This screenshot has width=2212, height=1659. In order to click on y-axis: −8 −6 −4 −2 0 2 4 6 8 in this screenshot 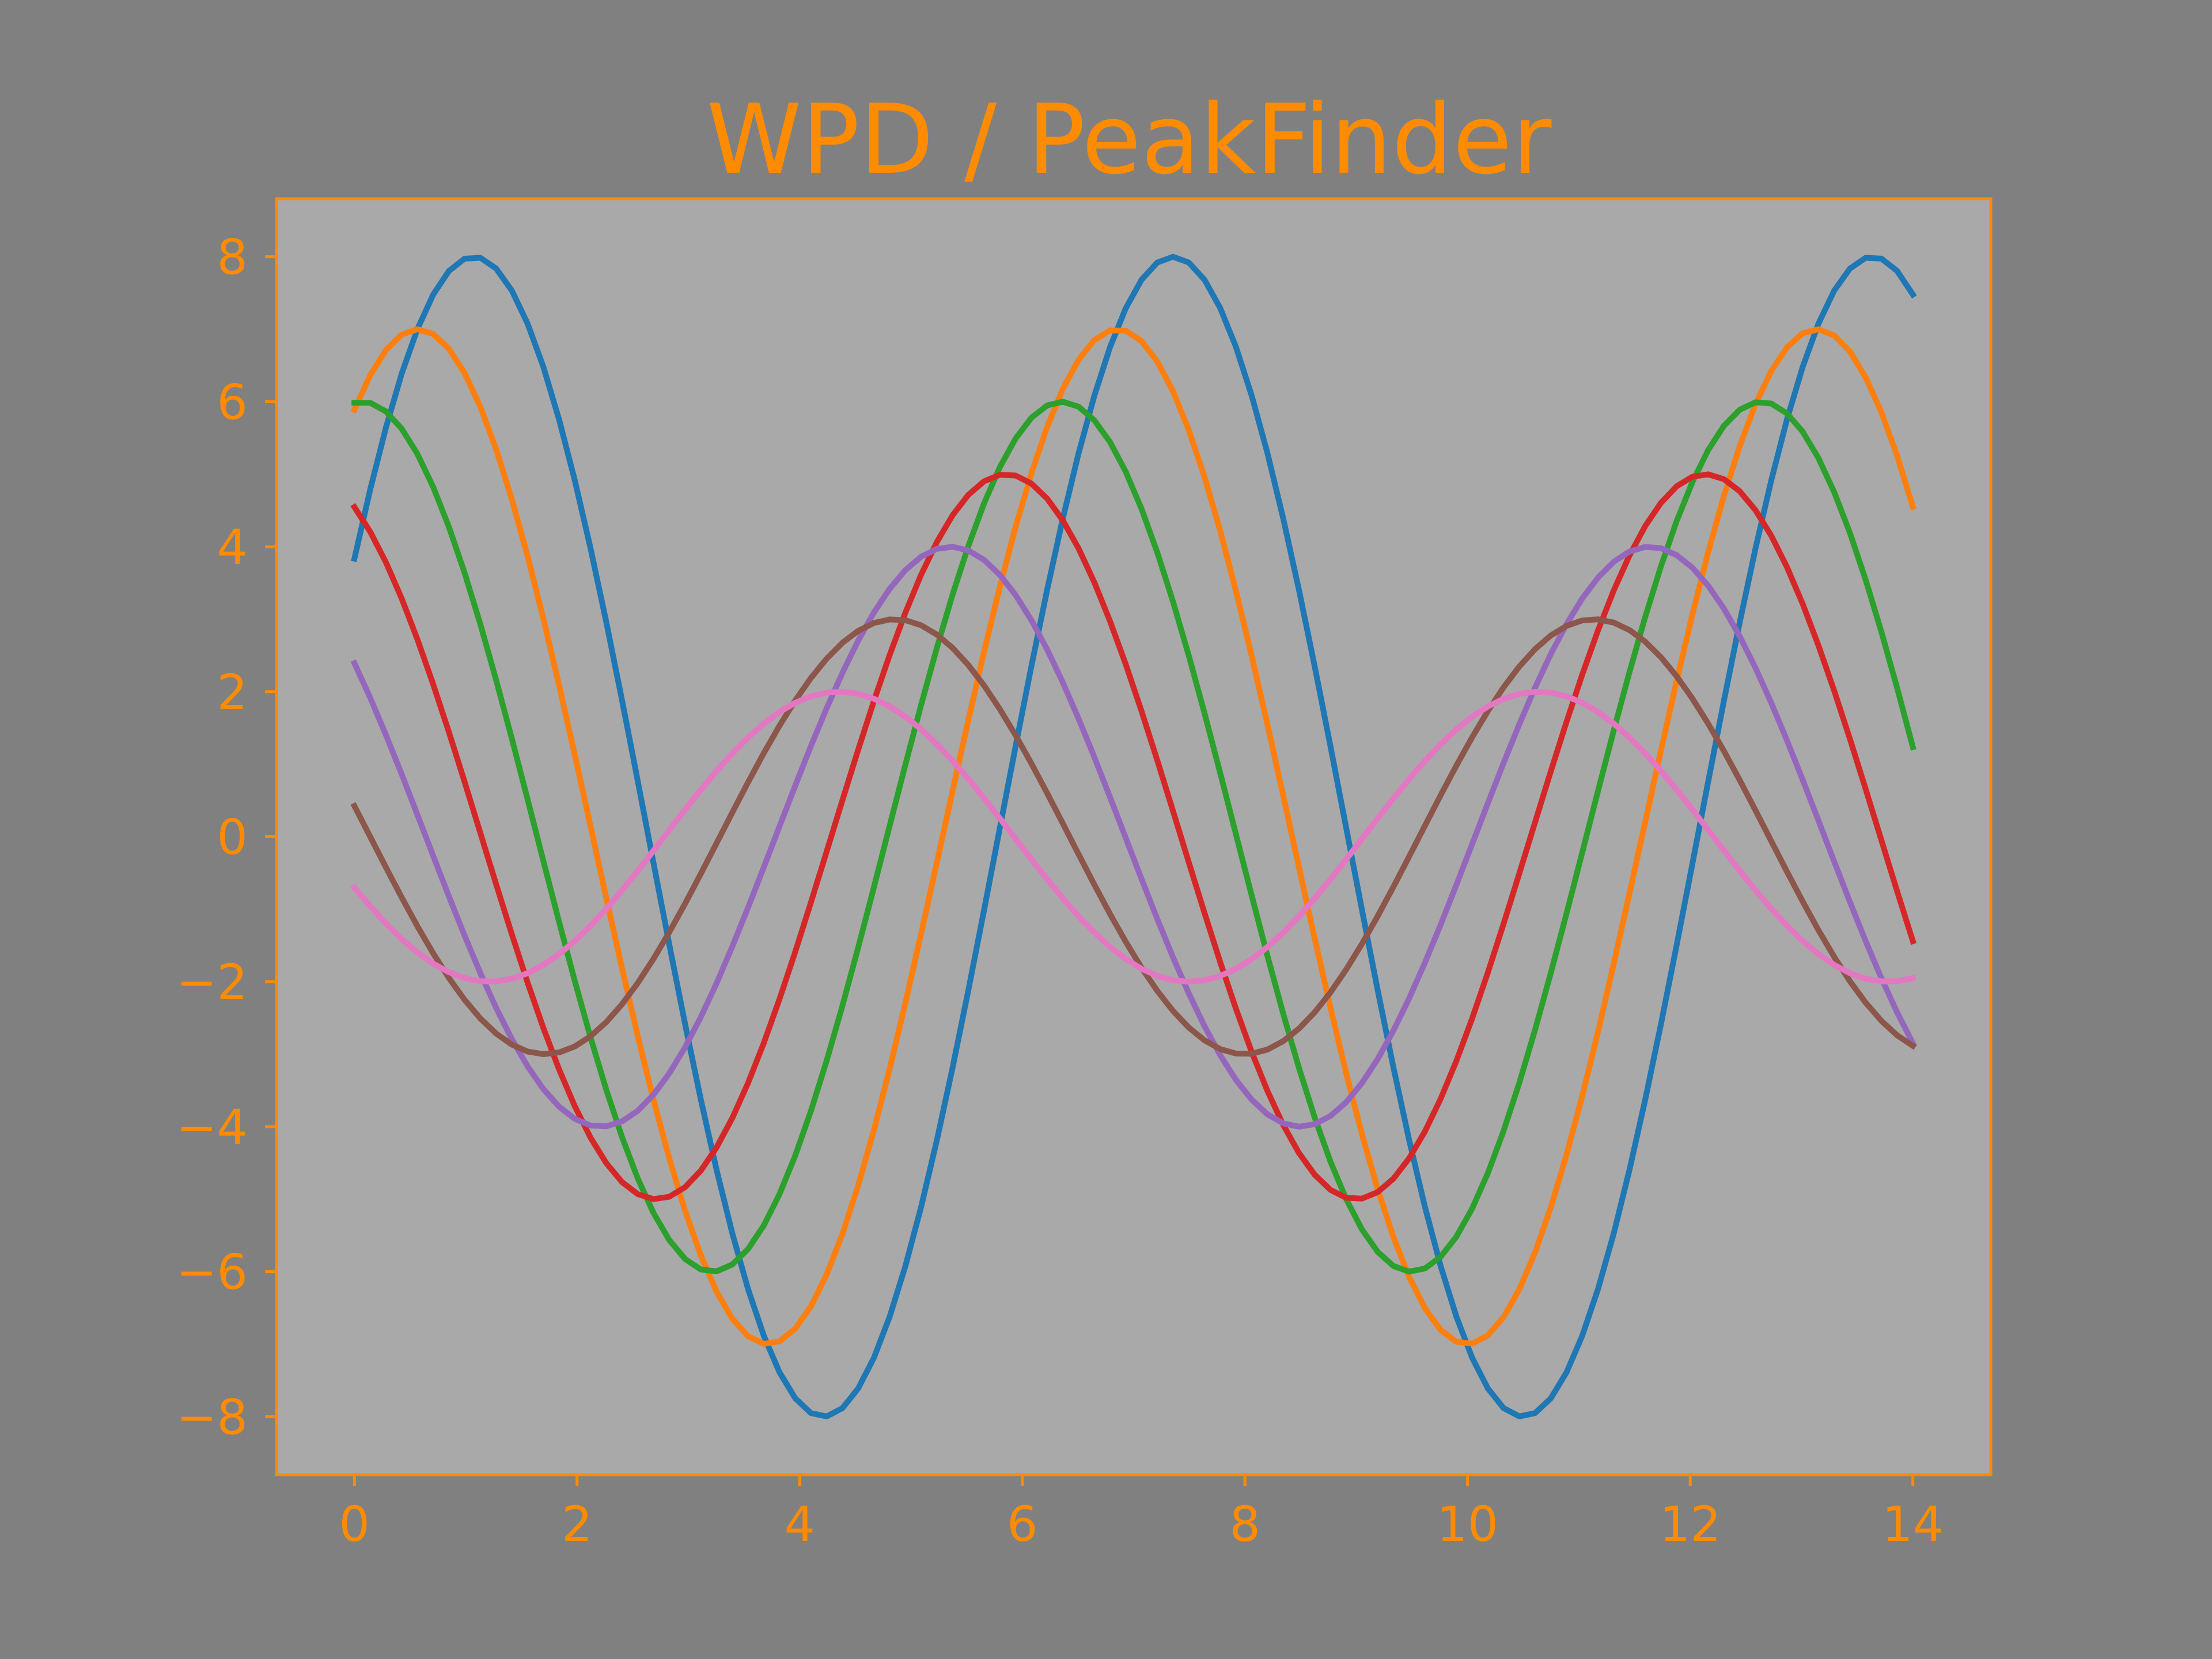, I will do `click(226, 837)`.